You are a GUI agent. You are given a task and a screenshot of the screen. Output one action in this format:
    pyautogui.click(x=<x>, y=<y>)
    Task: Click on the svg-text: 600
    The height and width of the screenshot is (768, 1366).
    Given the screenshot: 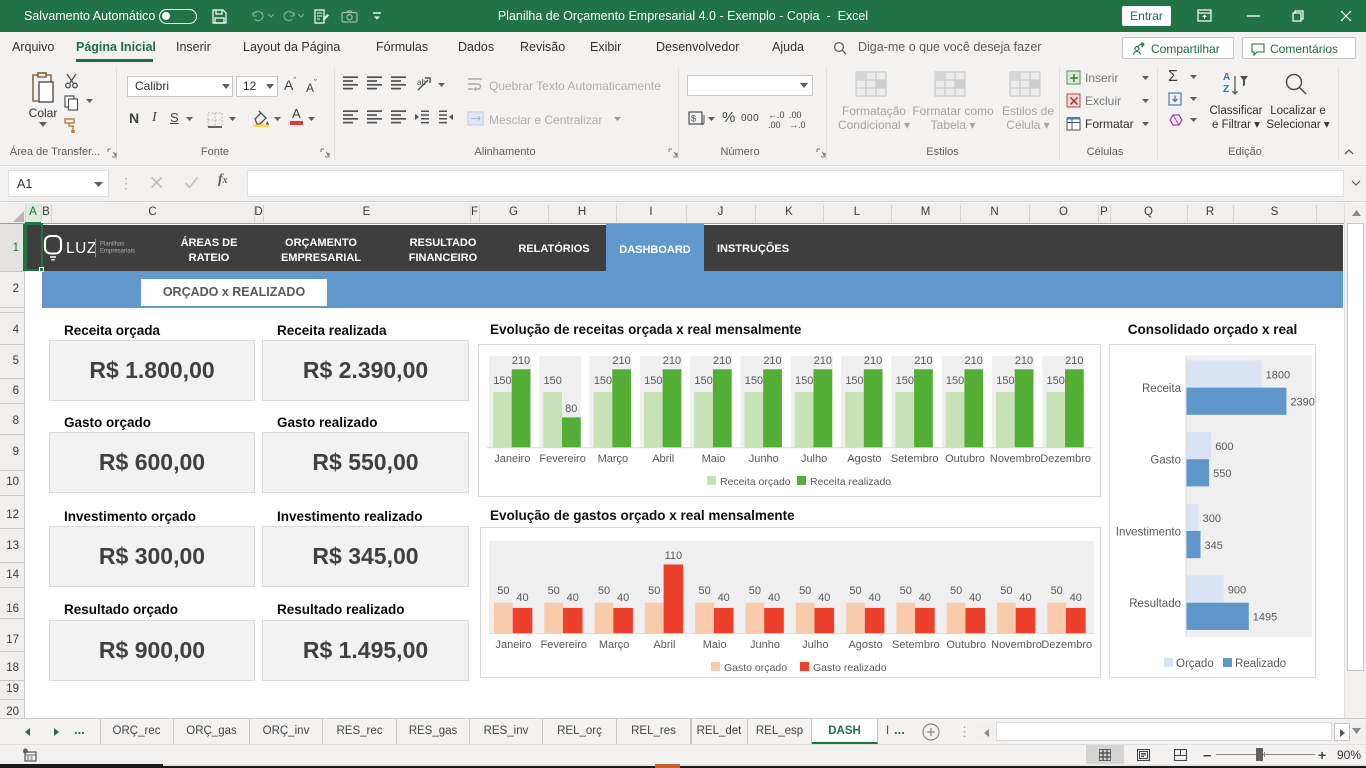 What is the action you would take?
    pyautogui.click(x=1224, y=447)
    